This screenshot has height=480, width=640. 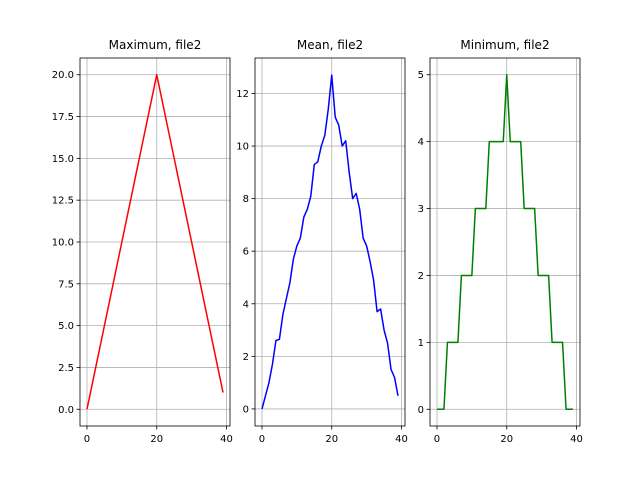 What do you see at coordinates (246, 199) in the screenshot?
I see `mean-ytick-label: 8` at bounding box center [246, 199].